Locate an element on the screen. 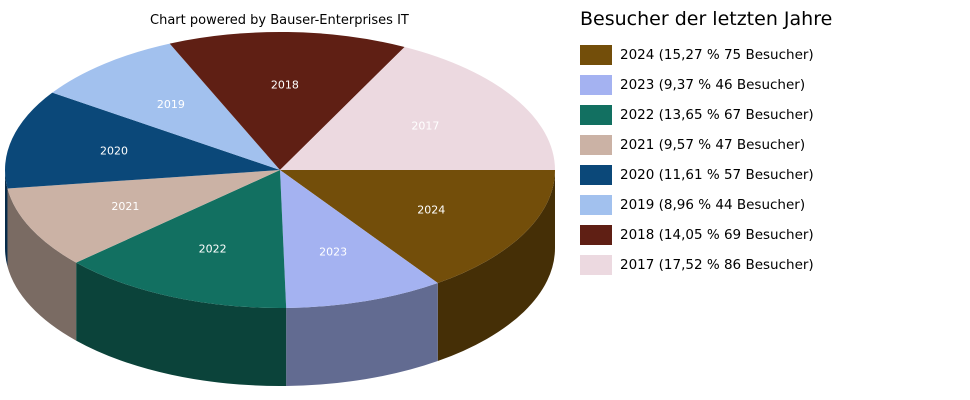  pie-slice-2018 is located at coordinates (287, 101).